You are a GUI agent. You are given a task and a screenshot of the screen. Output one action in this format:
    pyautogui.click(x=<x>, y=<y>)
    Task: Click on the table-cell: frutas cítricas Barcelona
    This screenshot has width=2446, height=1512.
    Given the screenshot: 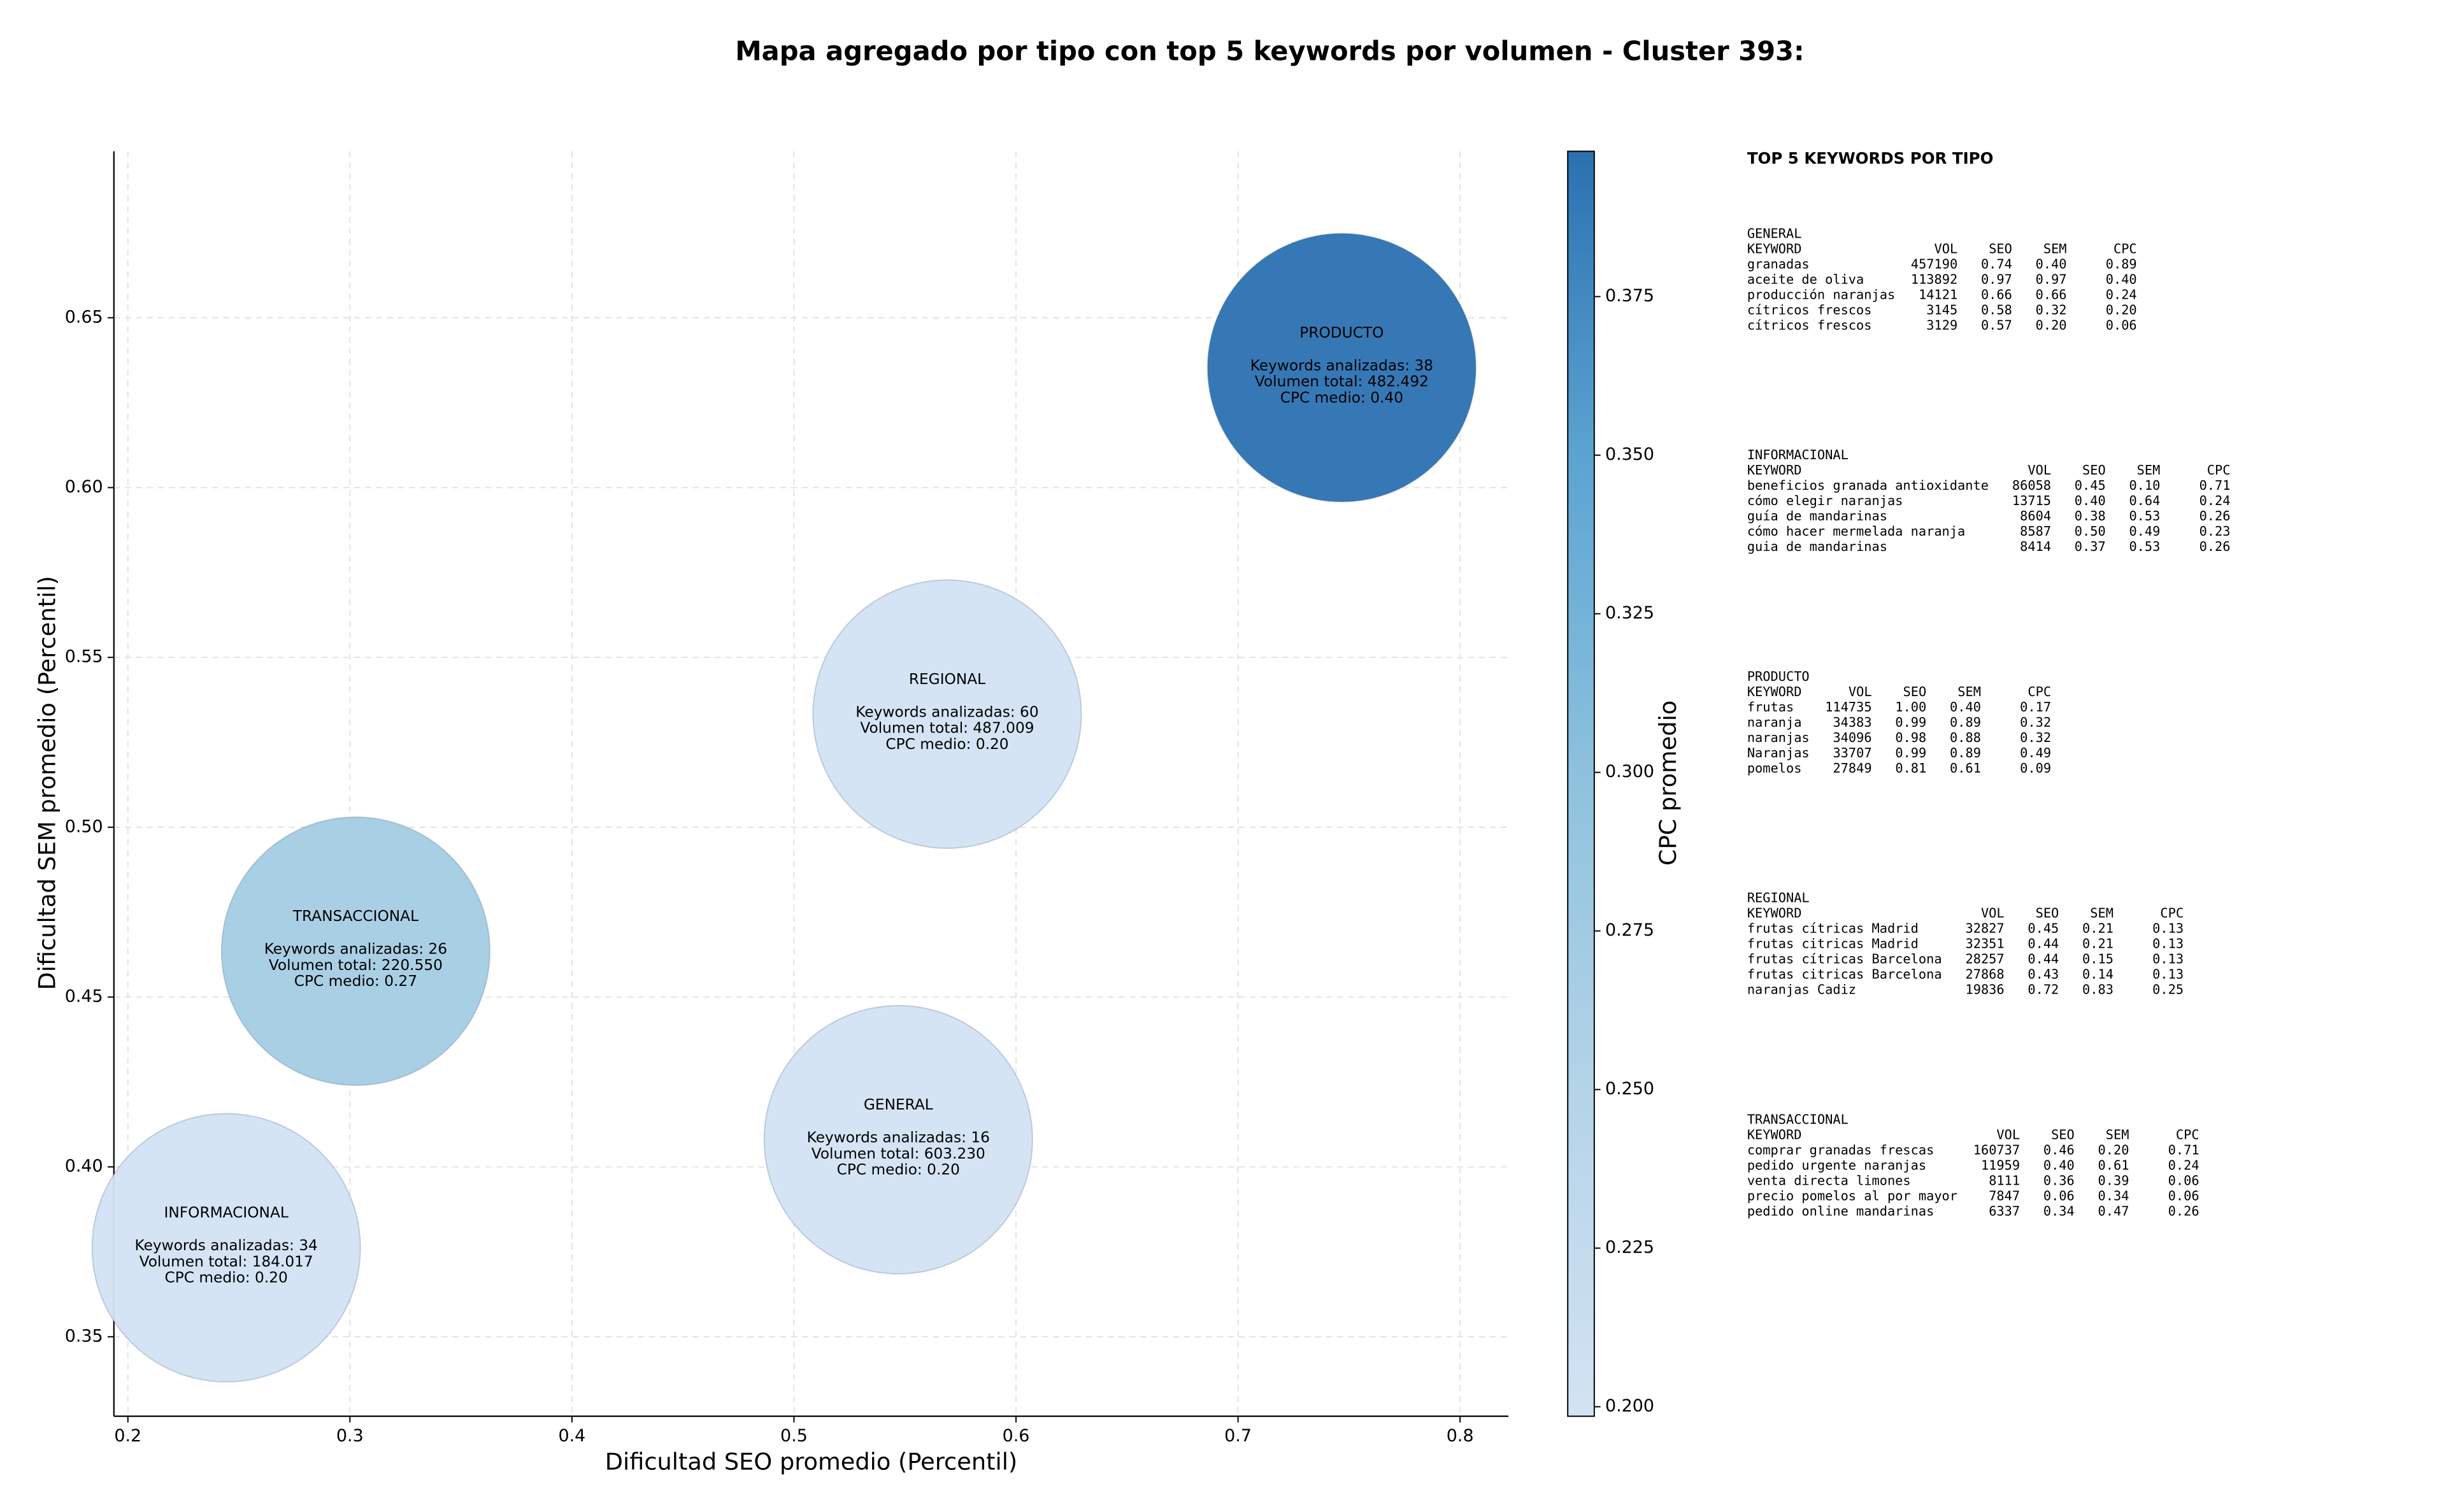 What is the action you would take?
    pyautogui.click(x=1844, y=959)
    